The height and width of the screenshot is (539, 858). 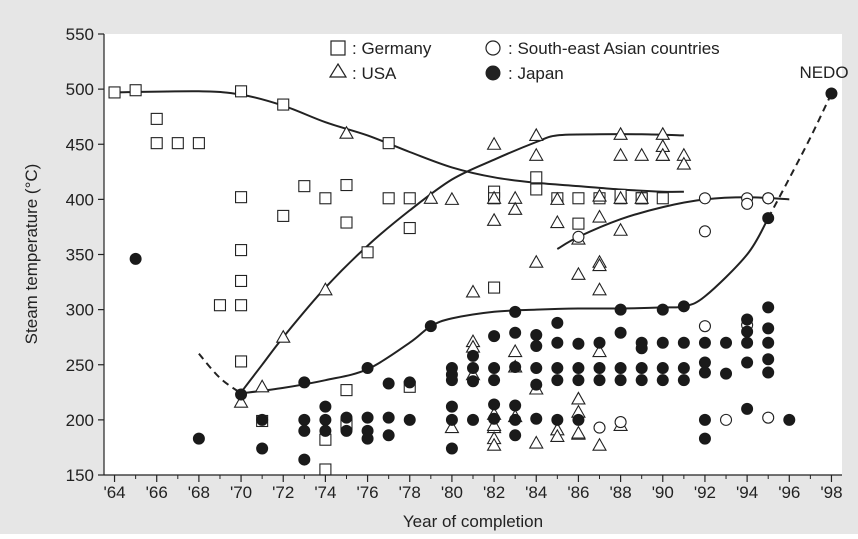 I want to click on x-tick-label: '86, so click(x=578, y=492).